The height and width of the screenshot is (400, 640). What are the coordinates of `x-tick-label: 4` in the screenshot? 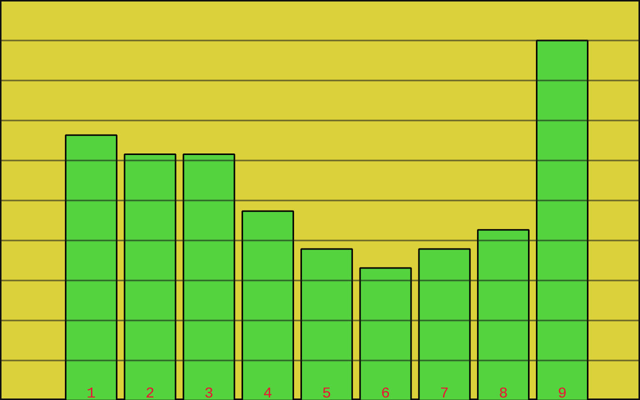 It's located at (267, 393).